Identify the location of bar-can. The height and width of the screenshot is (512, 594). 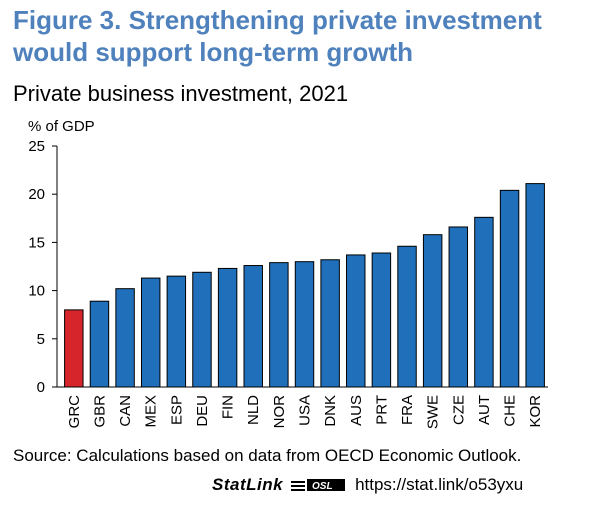
(125, 338).